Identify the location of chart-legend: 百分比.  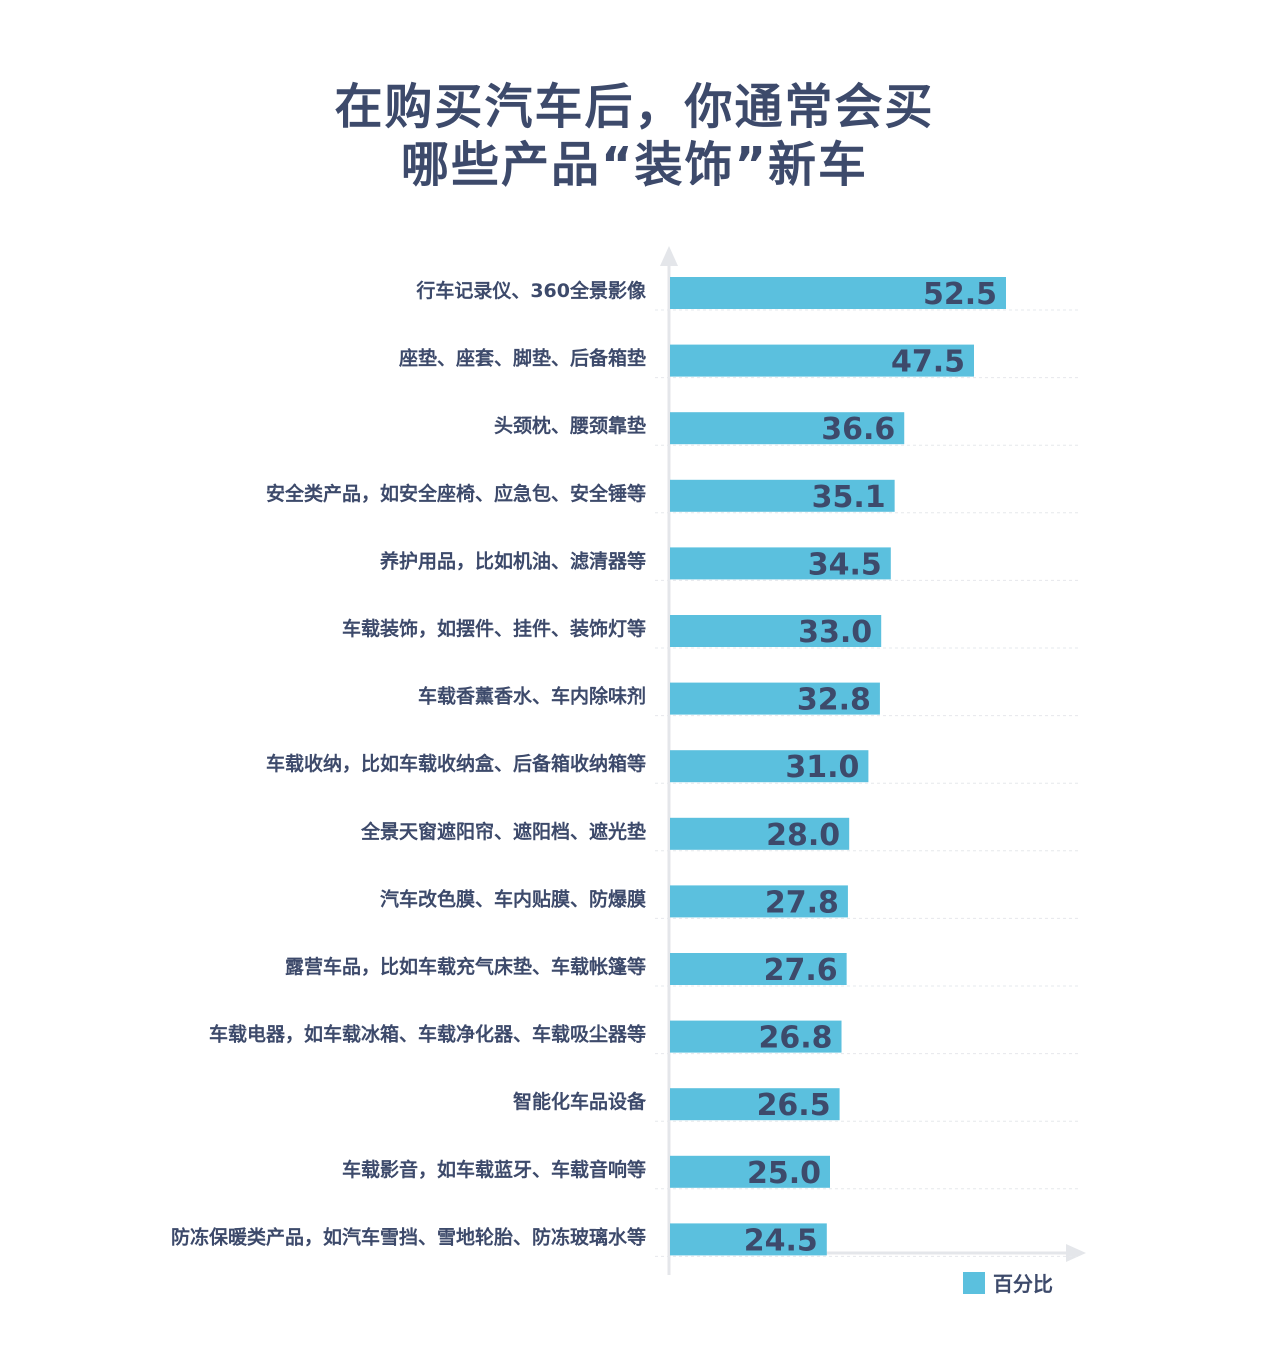
(1008, 1282).